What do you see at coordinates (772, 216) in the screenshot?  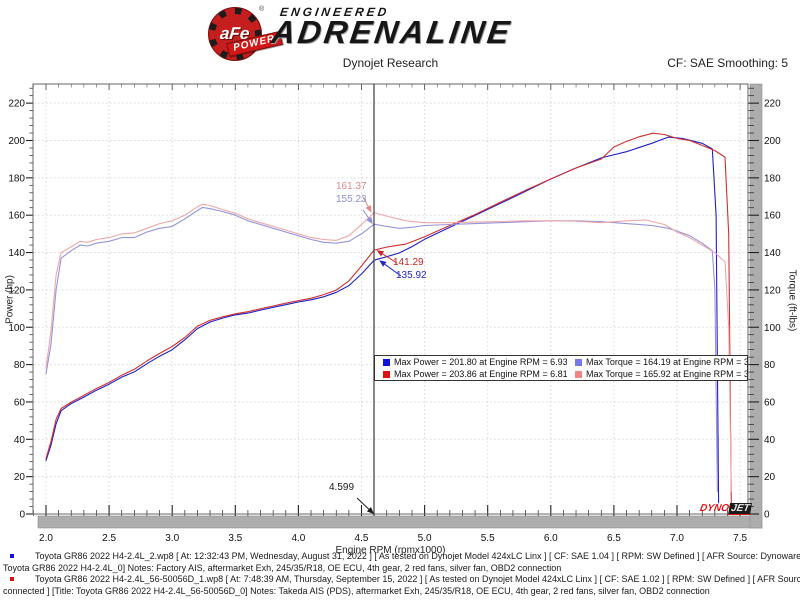 I see `y-right-tick-label: 160` at bounding box center [772, 216].